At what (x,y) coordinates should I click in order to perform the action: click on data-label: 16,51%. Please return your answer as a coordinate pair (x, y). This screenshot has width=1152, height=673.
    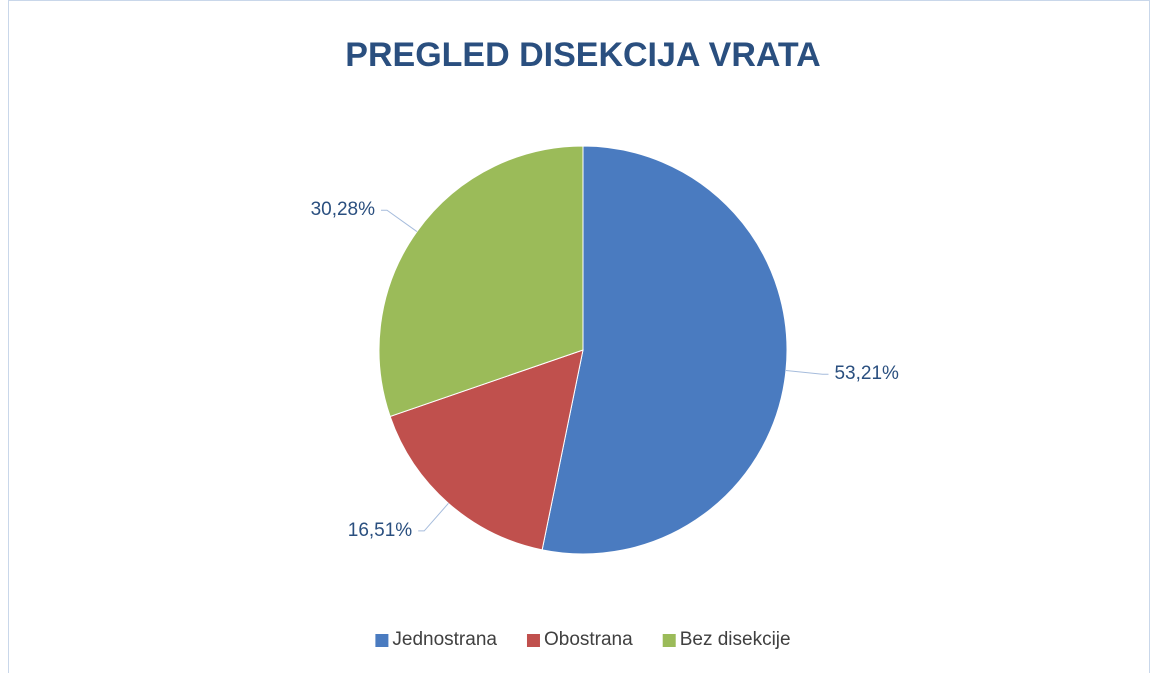
    Looking at the image, I should click on (380, 530).